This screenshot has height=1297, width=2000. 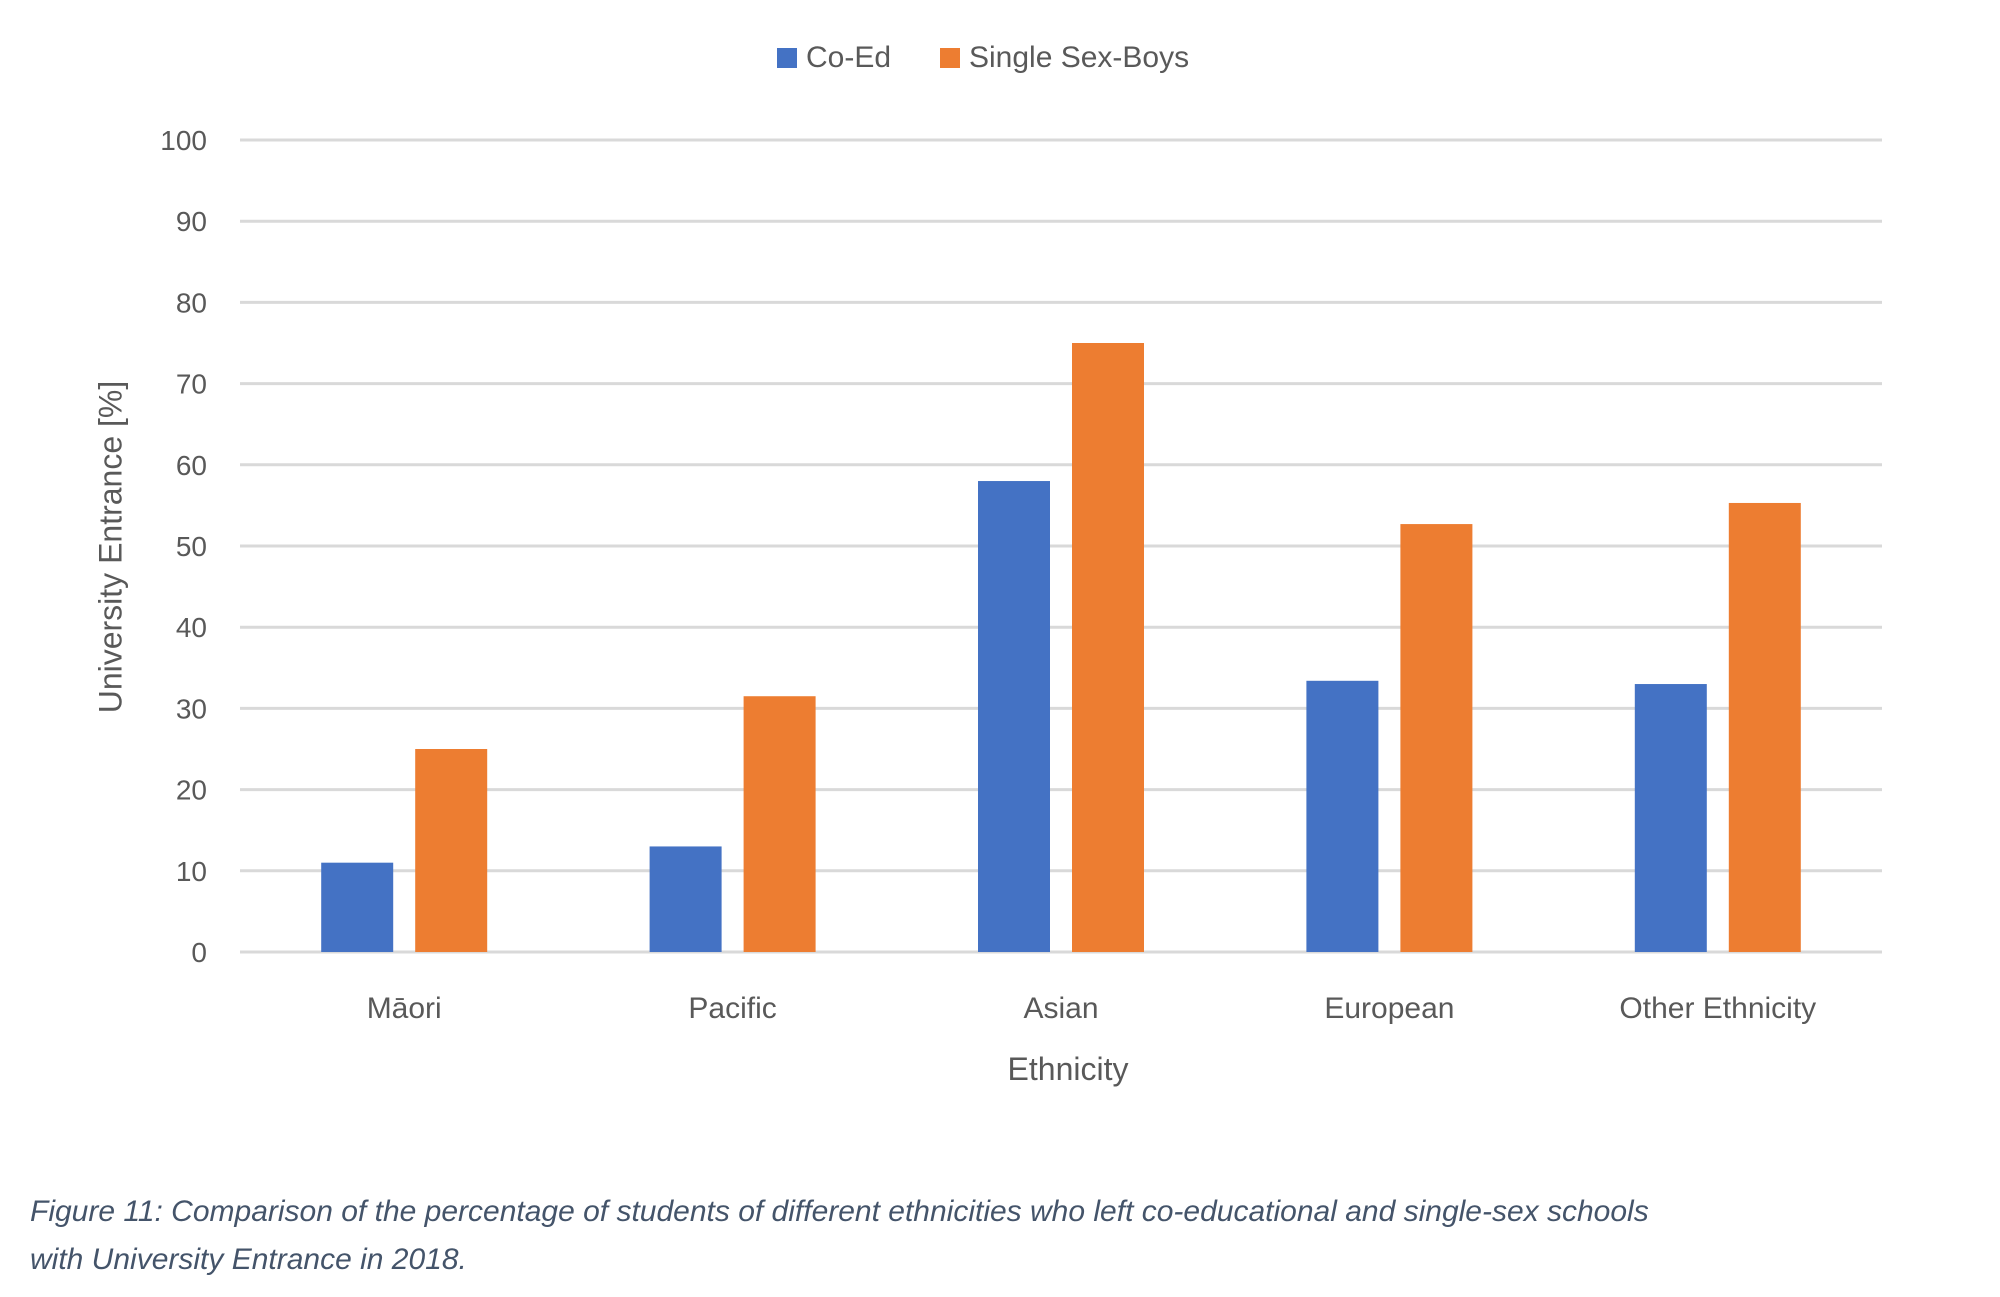 I want to click on bar-single-sex-boys-asian, so click(x=1108, y=647).